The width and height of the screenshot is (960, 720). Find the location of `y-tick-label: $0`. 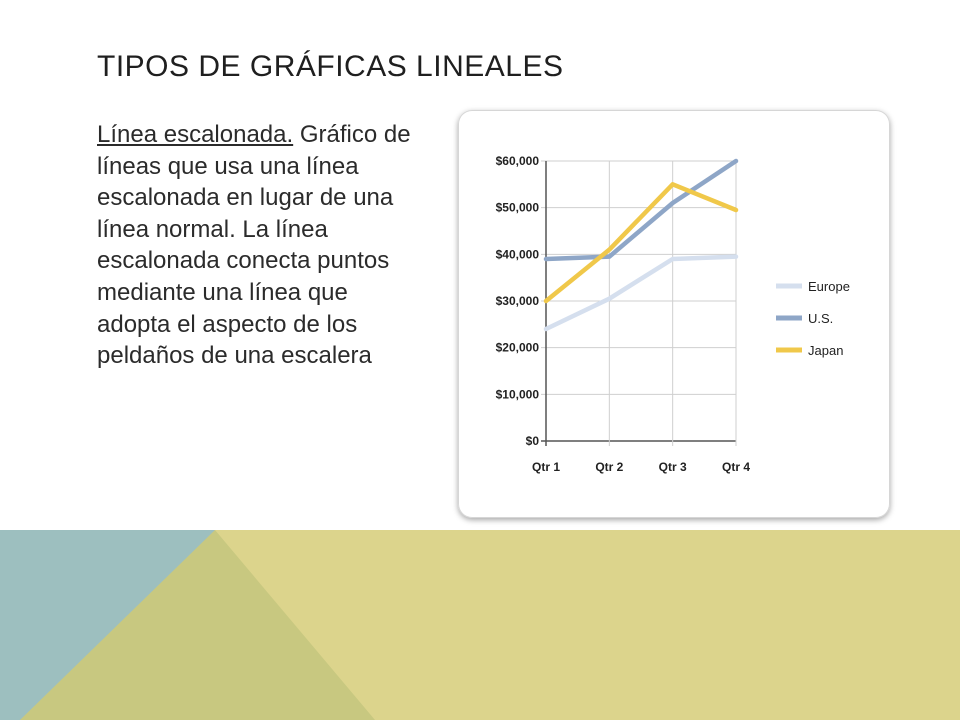

y-tick-label: $0 is located at coordinates (533, 441).